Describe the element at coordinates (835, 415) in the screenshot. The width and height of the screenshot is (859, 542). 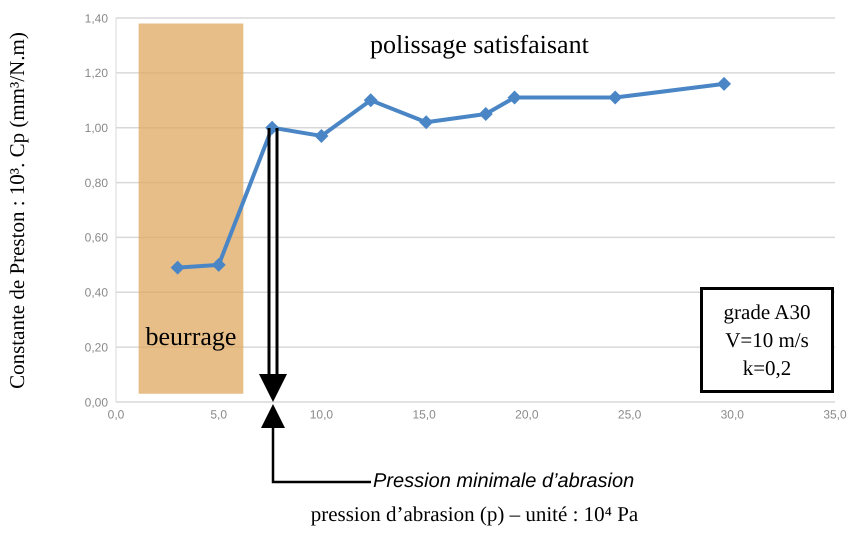
I see `x-tick-label: 35,0` at that location.